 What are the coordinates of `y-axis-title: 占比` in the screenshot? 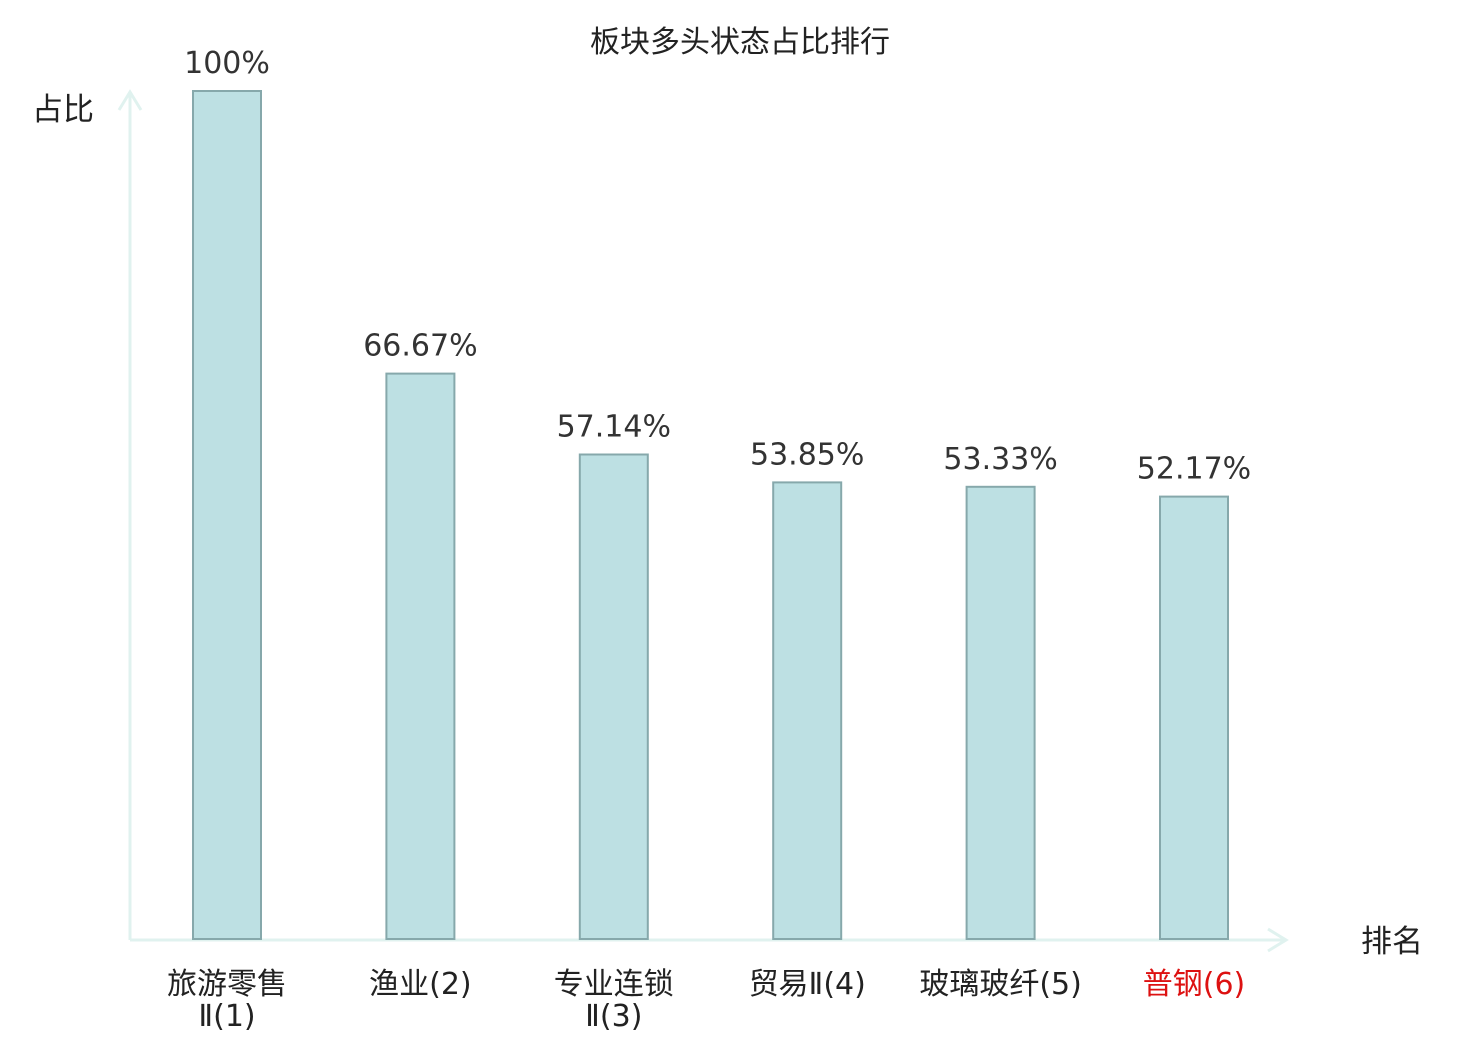 It's located at (63, 110).